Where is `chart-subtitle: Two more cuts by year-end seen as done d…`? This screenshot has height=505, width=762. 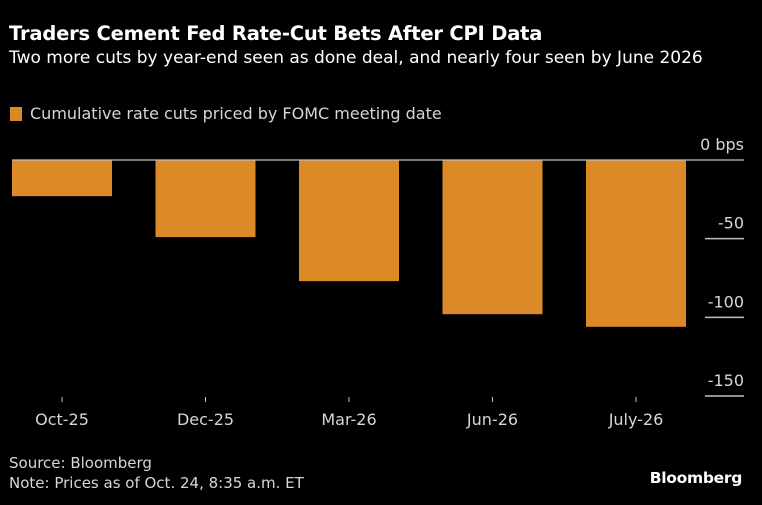 chart-subtitle: Two more cuts by year-end seen as done d… is located at coordinates (356, 58).